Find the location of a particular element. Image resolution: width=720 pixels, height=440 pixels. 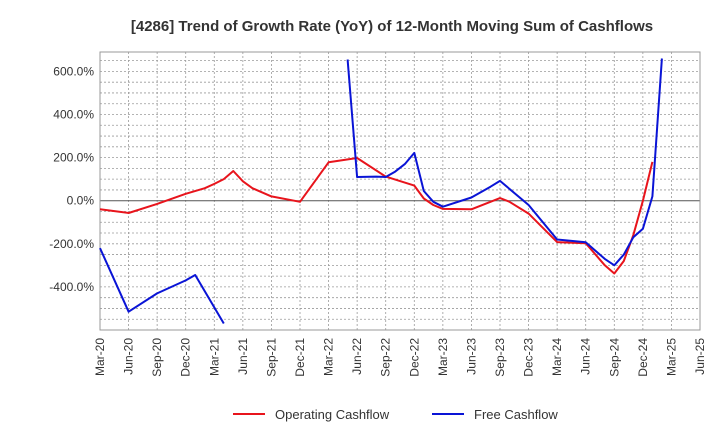

x-tick-label: Sep-21 is located at coordinates (271, 357).